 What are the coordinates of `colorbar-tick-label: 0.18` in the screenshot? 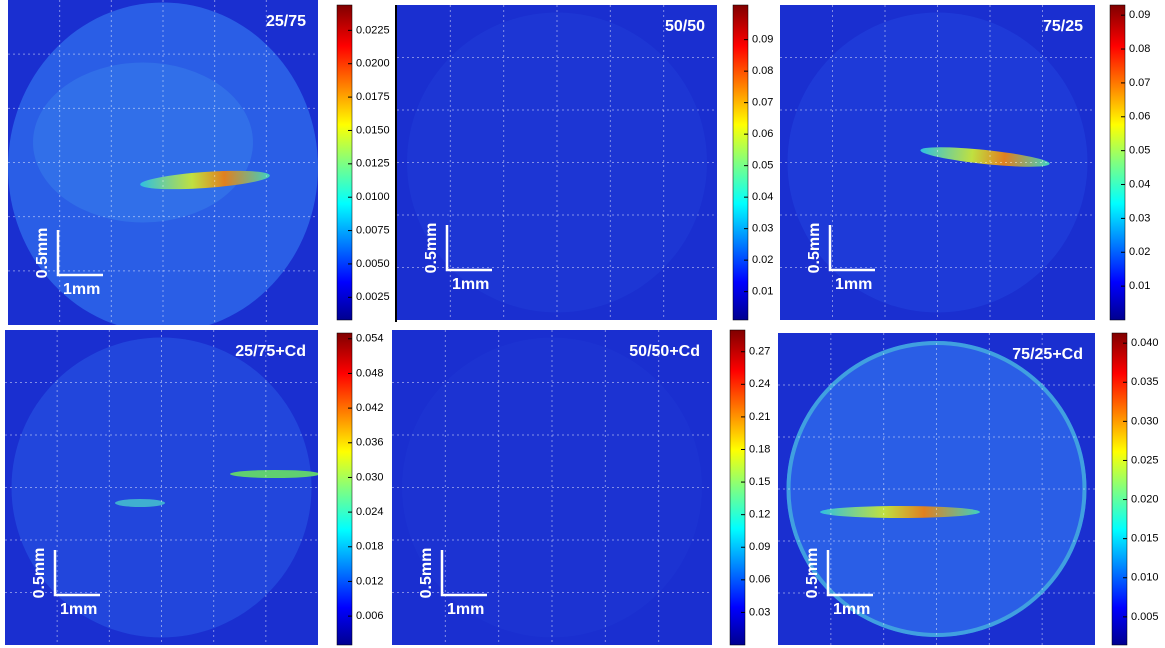 It's located at (759, 449).